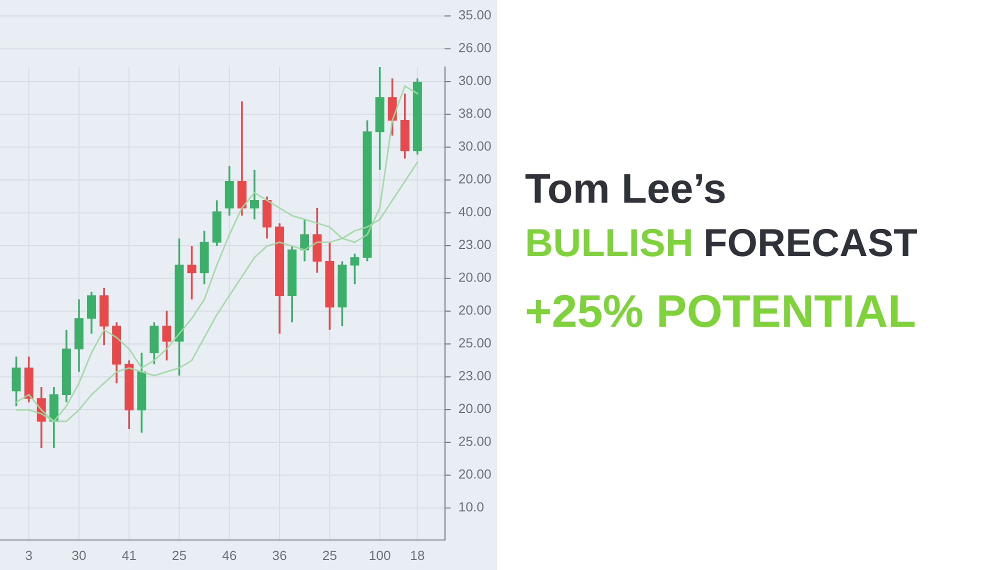 The width and height of the screenshot is (997, 570). What do you see at coordinates (625, 189) in the screenshot?
I see `text: Tom Lee’s` at bounding box center [625, 189].